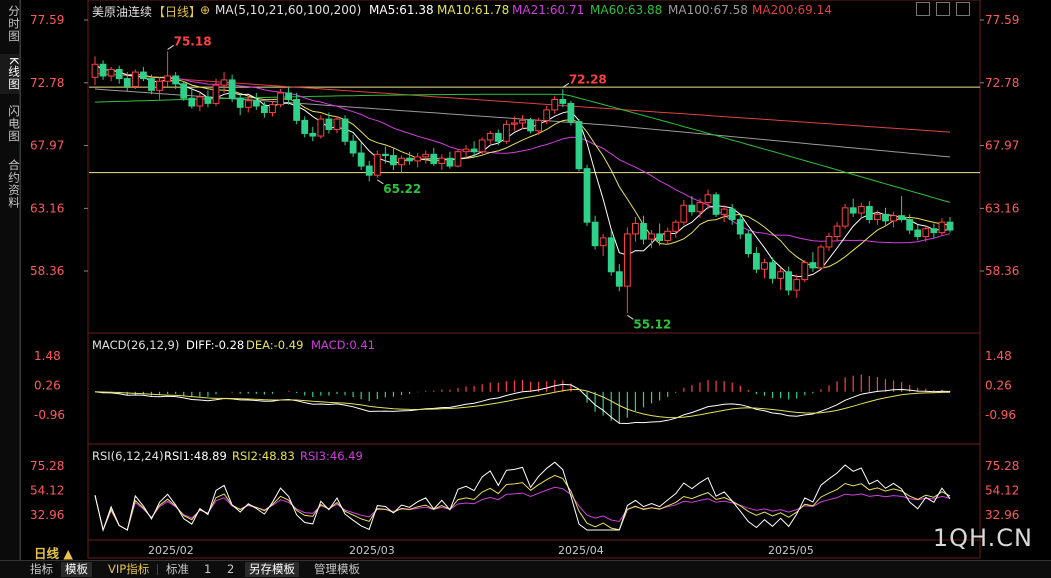 This screenshot has height=578, width=1051. What do you see at coordinates (10, 74) in the screenshot?
I see `sidebar-item-kline: K线图` at bounding box center [10, 74].